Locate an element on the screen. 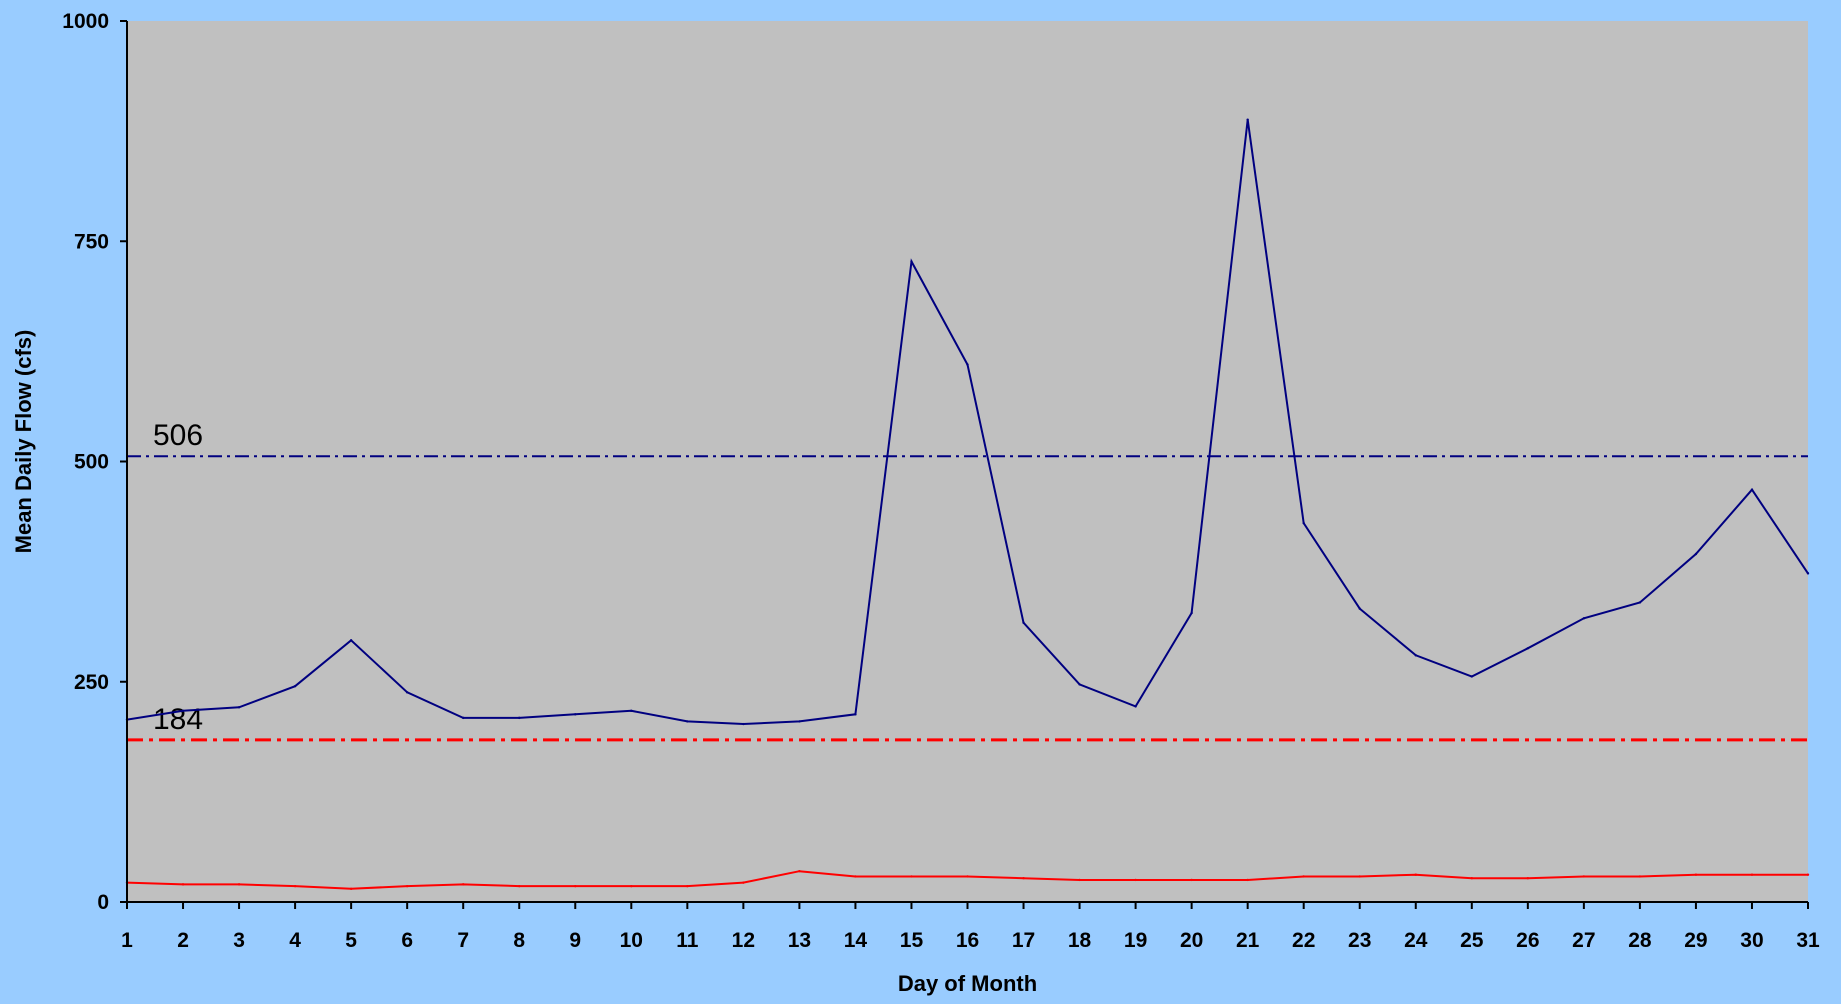  x-tick-label: 18 is located at coordinates (1080, 940).